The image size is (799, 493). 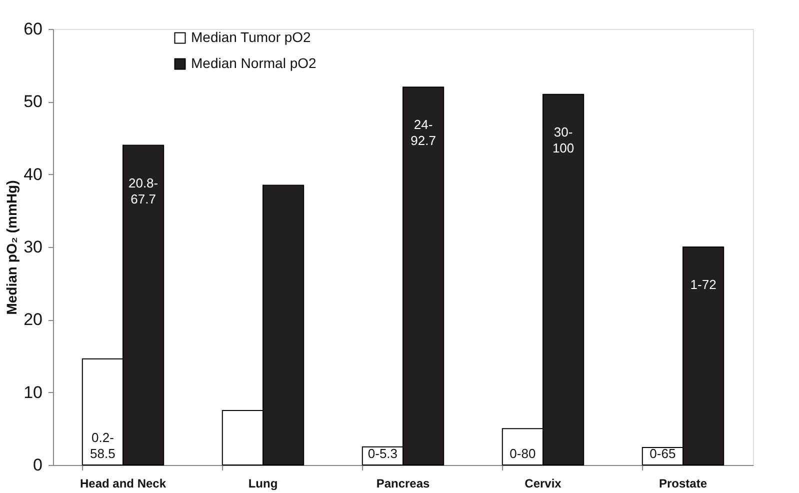 I want to click on y-tick-label: 60, so click(x=33, y=29).